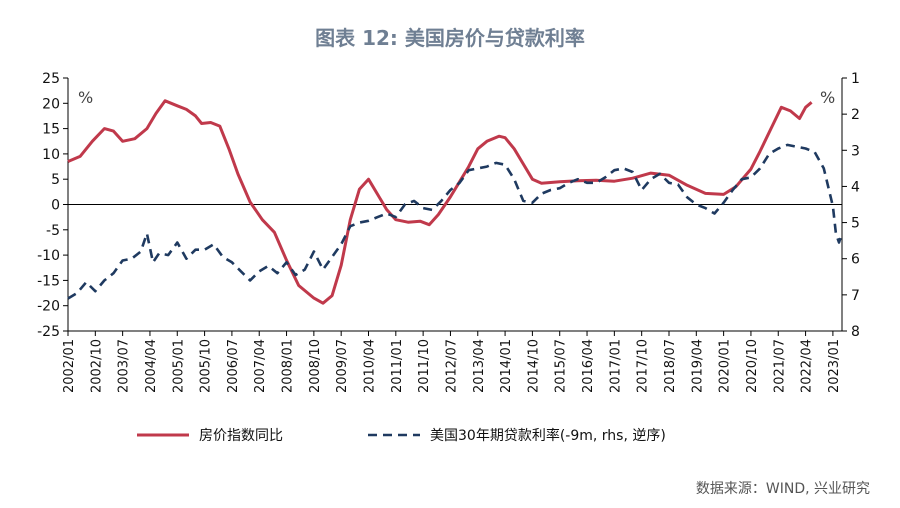 The width and height of the screenshot is (900, 508). I want to click on x-tick-label: 2018/07, so click(670, 366).